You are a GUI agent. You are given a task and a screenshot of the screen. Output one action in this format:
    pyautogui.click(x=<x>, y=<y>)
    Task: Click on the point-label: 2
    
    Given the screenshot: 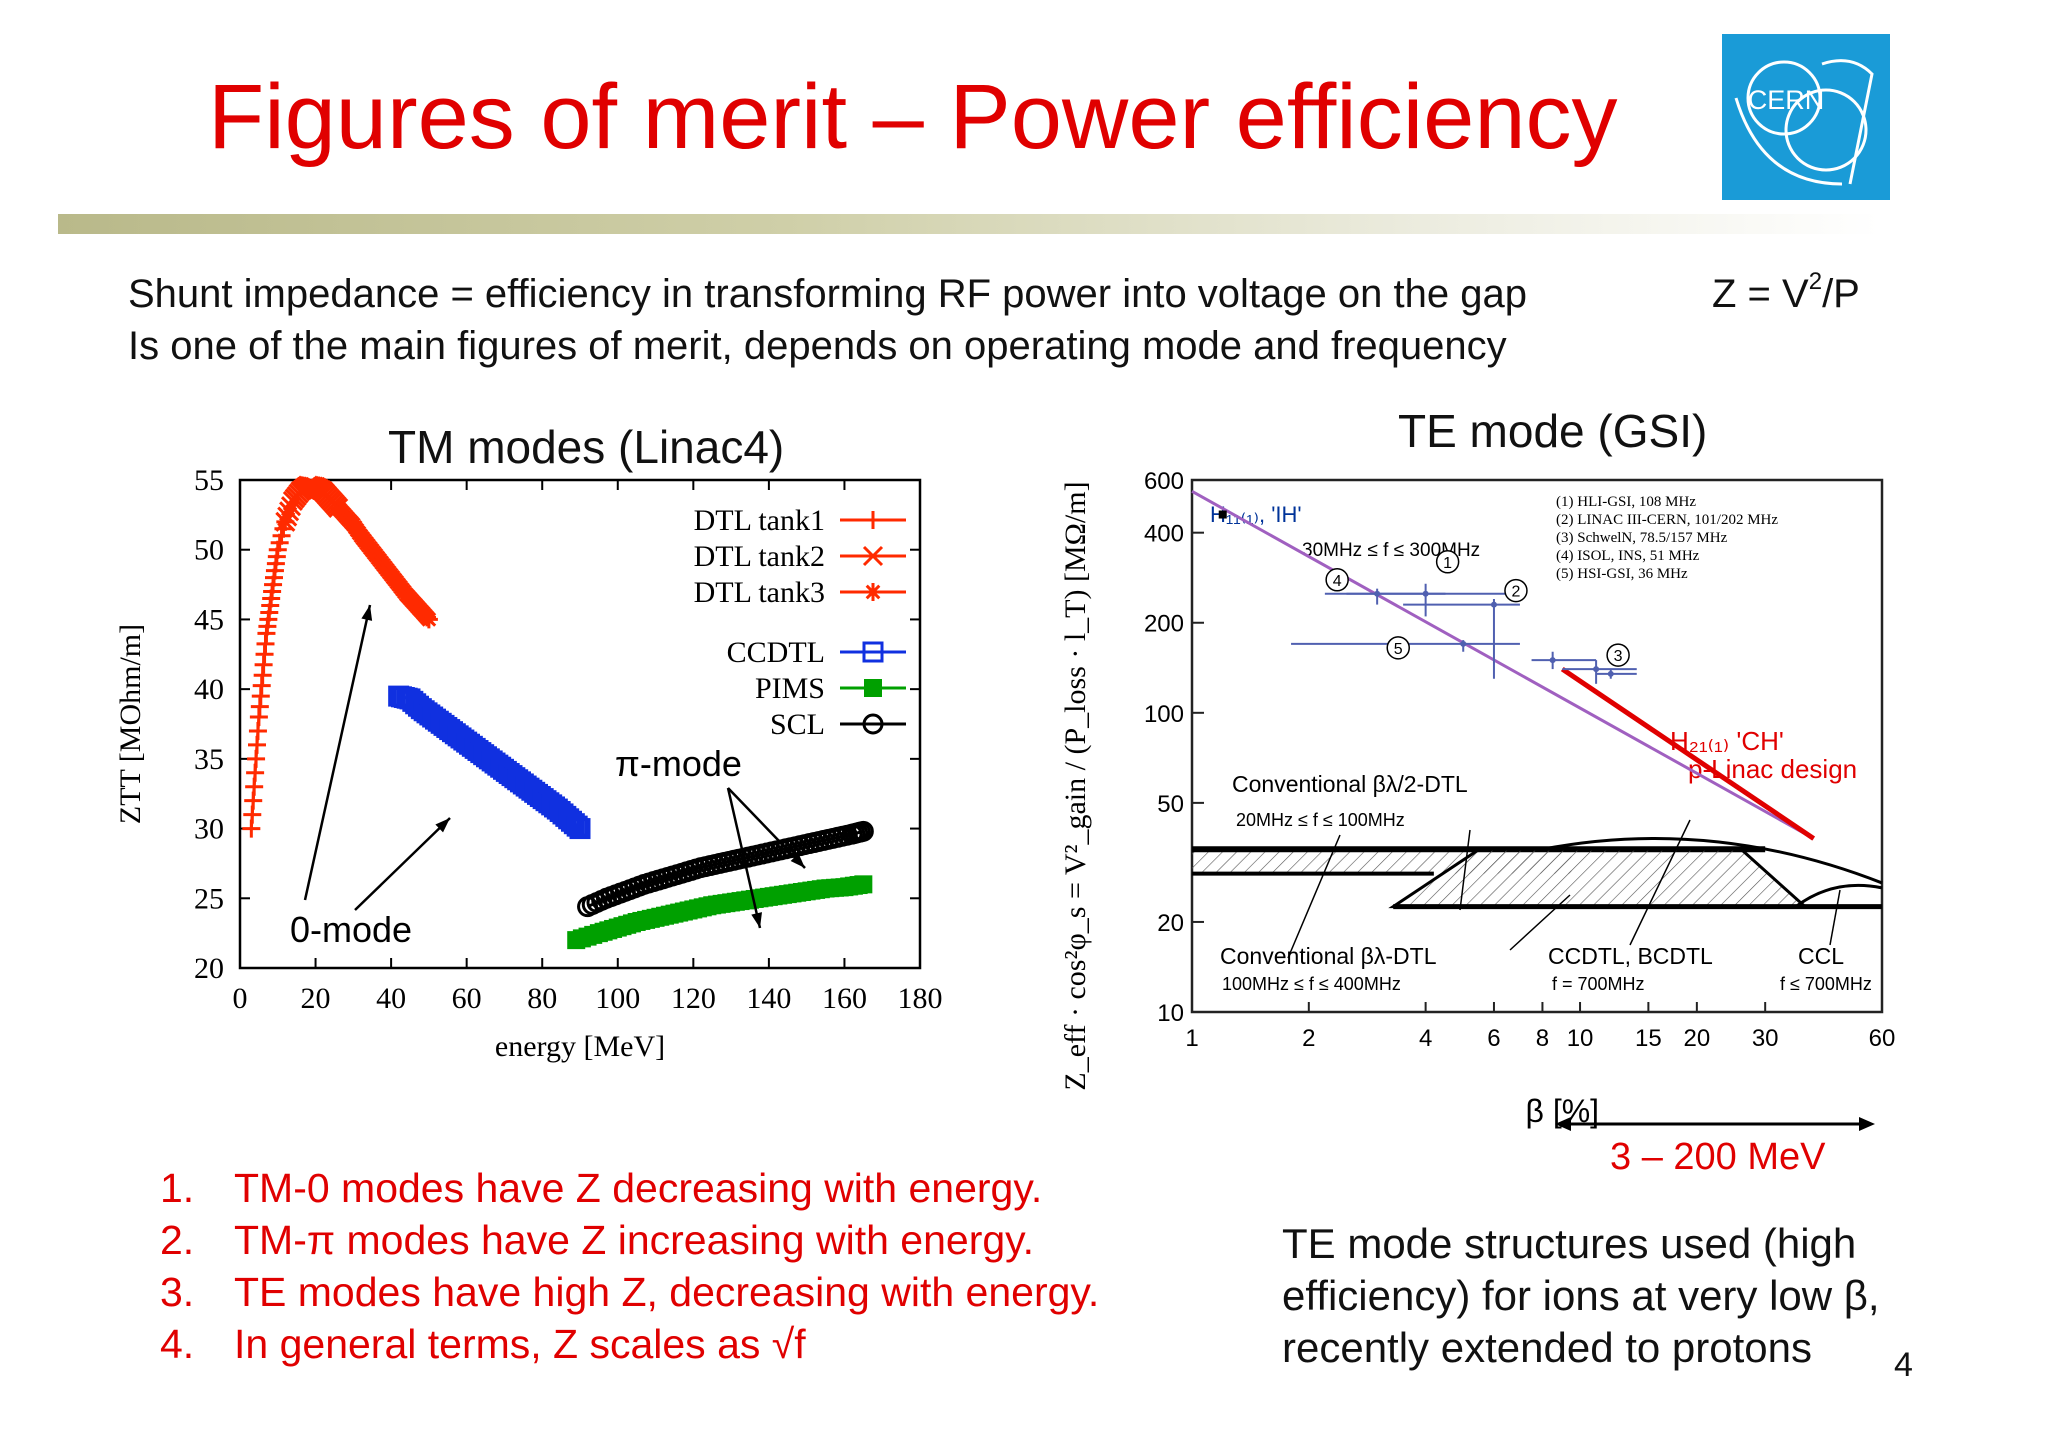 What is the action you would take?
    pyautogui.click(x=1516, y=592)
    